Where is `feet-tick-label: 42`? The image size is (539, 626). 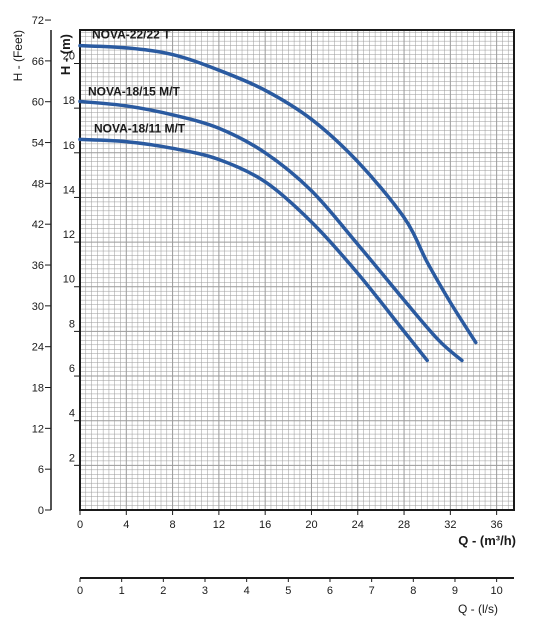
feet-tick-label: 42 is located at coordinates (38, 225).